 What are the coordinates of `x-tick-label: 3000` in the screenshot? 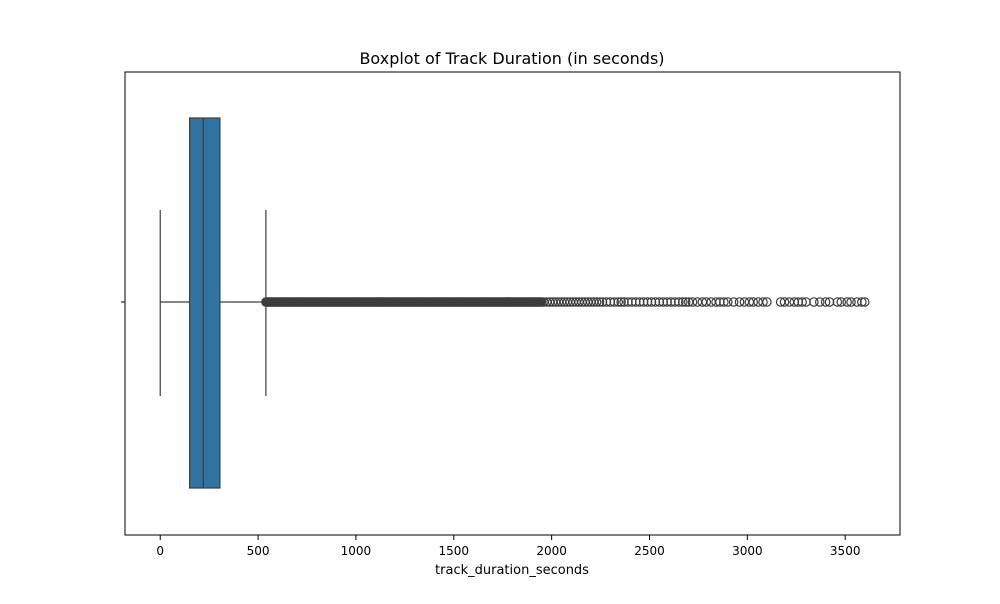 It's located at (747, 551).